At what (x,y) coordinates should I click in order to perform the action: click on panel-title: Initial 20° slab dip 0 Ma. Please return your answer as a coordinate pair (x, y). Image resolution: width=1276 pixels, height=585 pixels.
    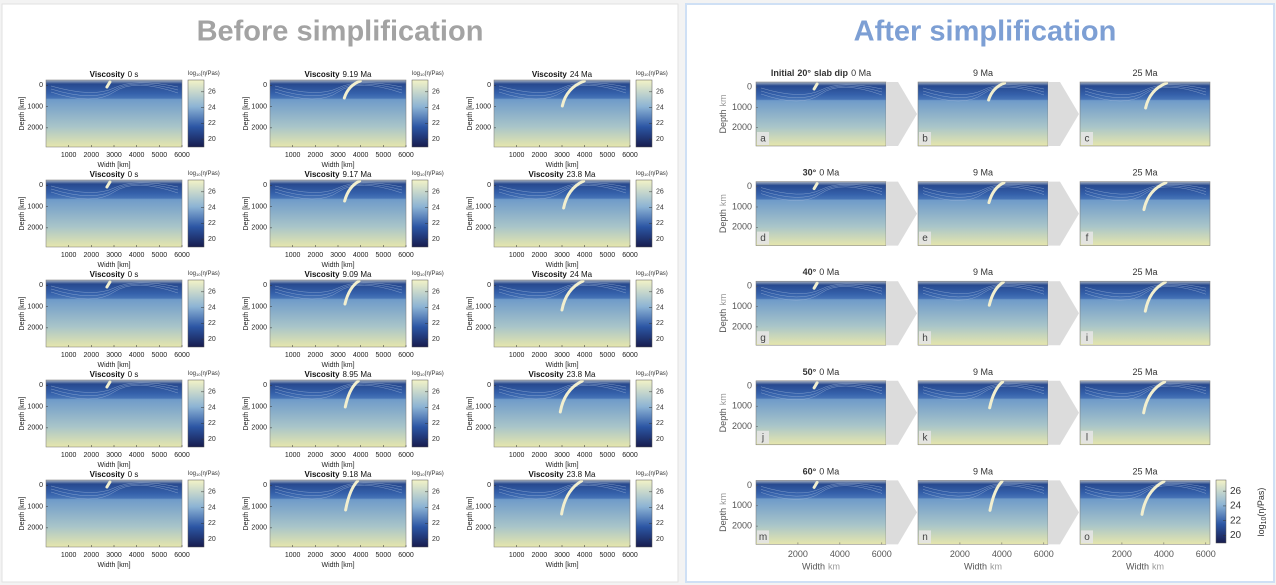
    Looking at the image, I should click on (821, 73).